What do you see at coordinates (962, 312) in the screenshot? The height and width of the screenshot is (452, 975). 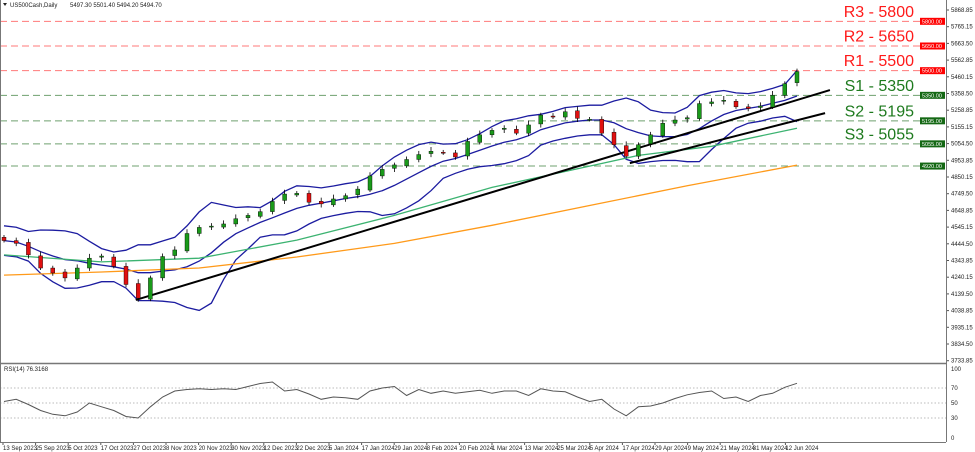 I see `price-tick-label: 4038.85` at bounding box center [962, 312].